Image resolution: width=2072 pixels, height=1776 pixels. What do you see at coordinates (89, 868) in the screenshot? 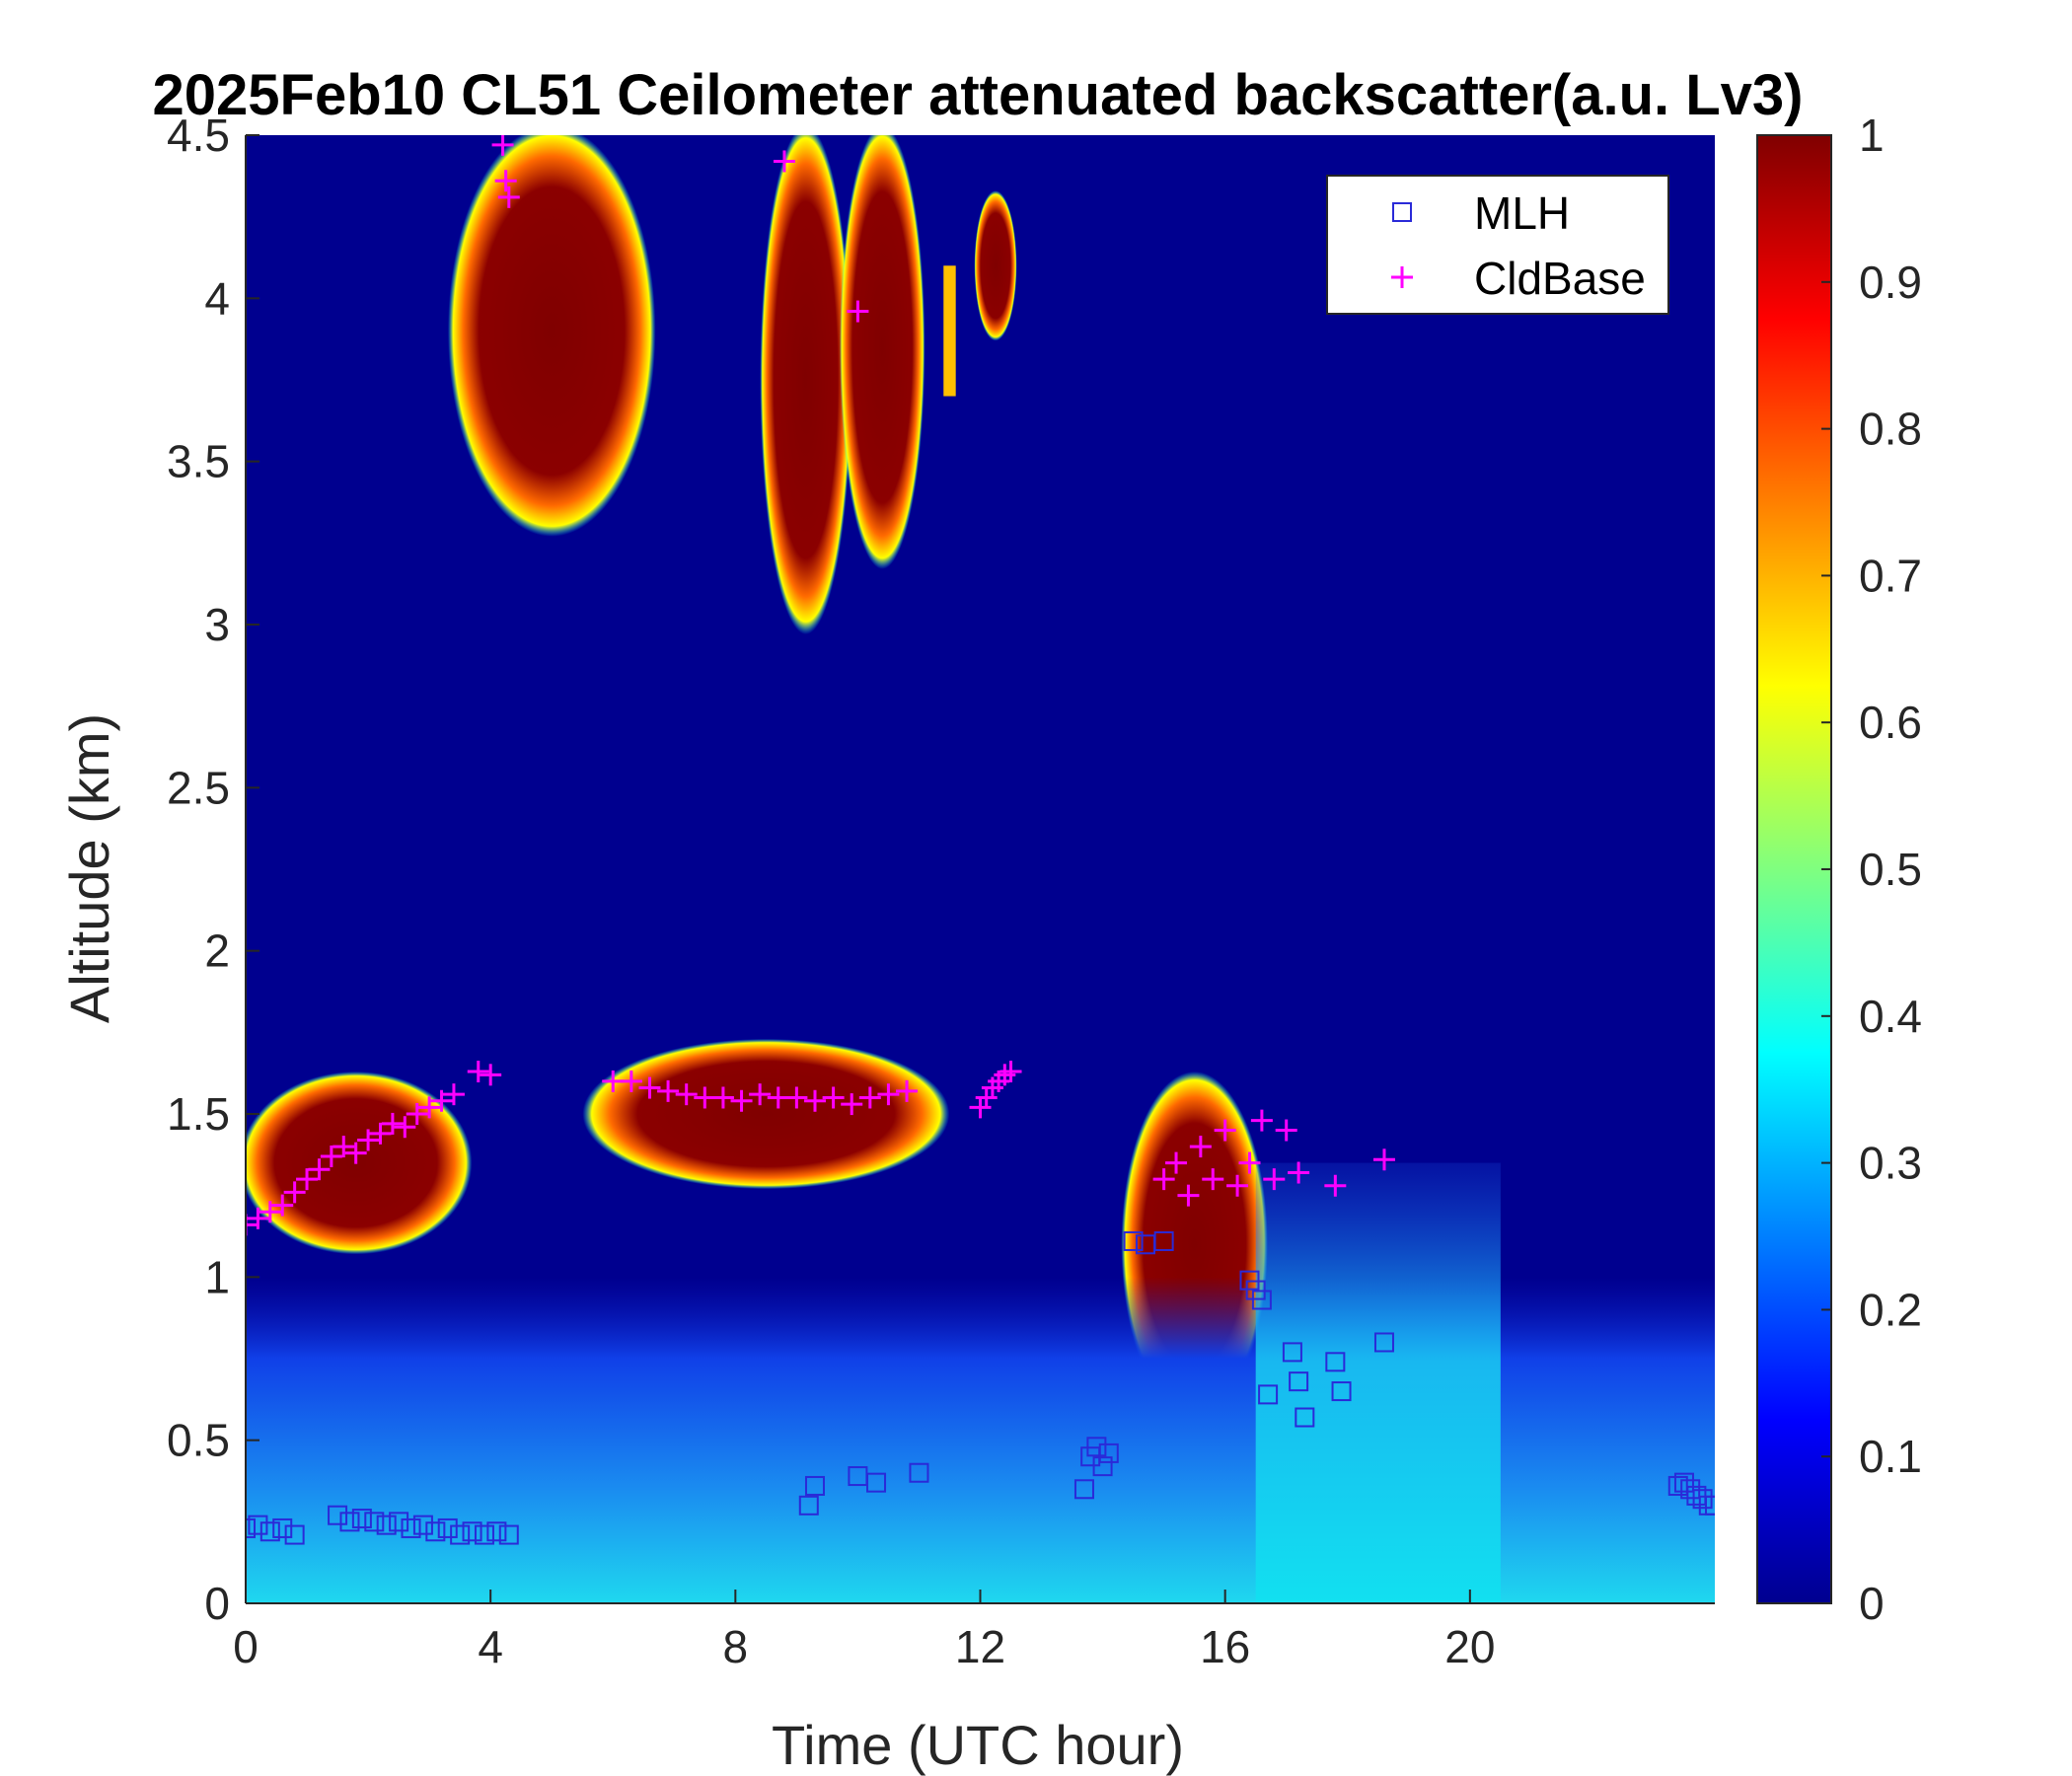
I see `y-axis-label: Altitude (km)` at bounding box center [89, 868].